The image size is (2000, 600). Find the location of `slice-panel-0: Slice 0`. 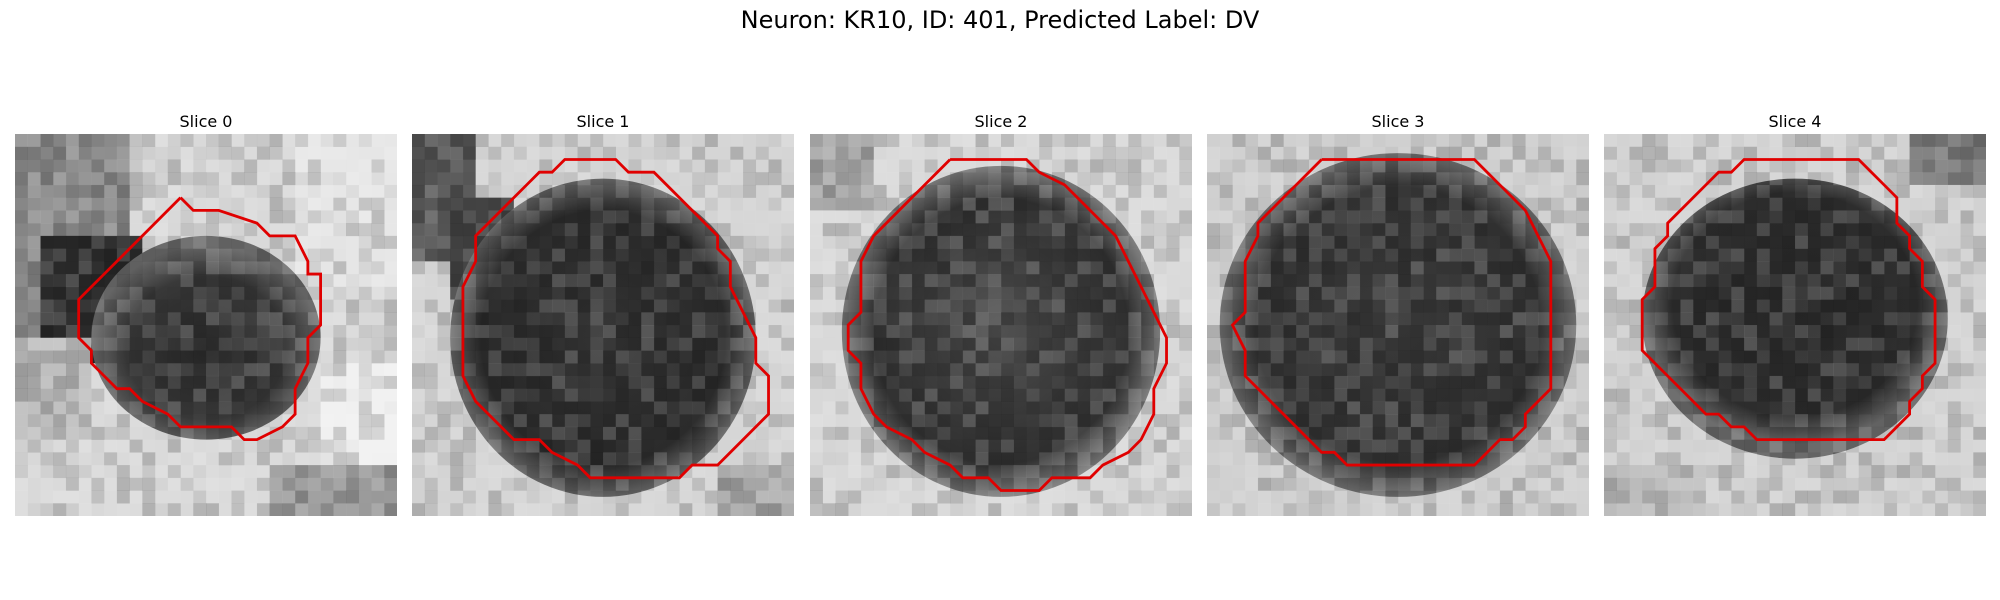

slice-panel-0: Slice 0 is located at coordinates (206, 313).